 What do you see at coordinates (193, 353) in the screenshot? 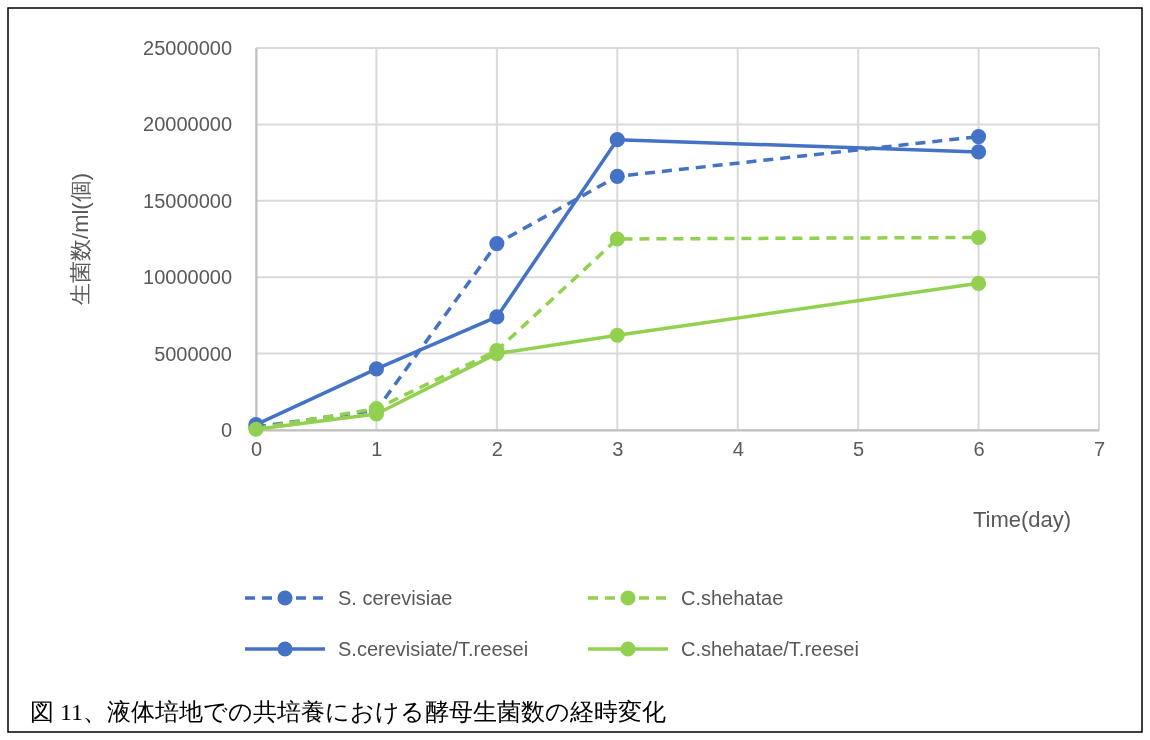
I see `y-tick-label: 5000000` at bounding box center [193, 353].